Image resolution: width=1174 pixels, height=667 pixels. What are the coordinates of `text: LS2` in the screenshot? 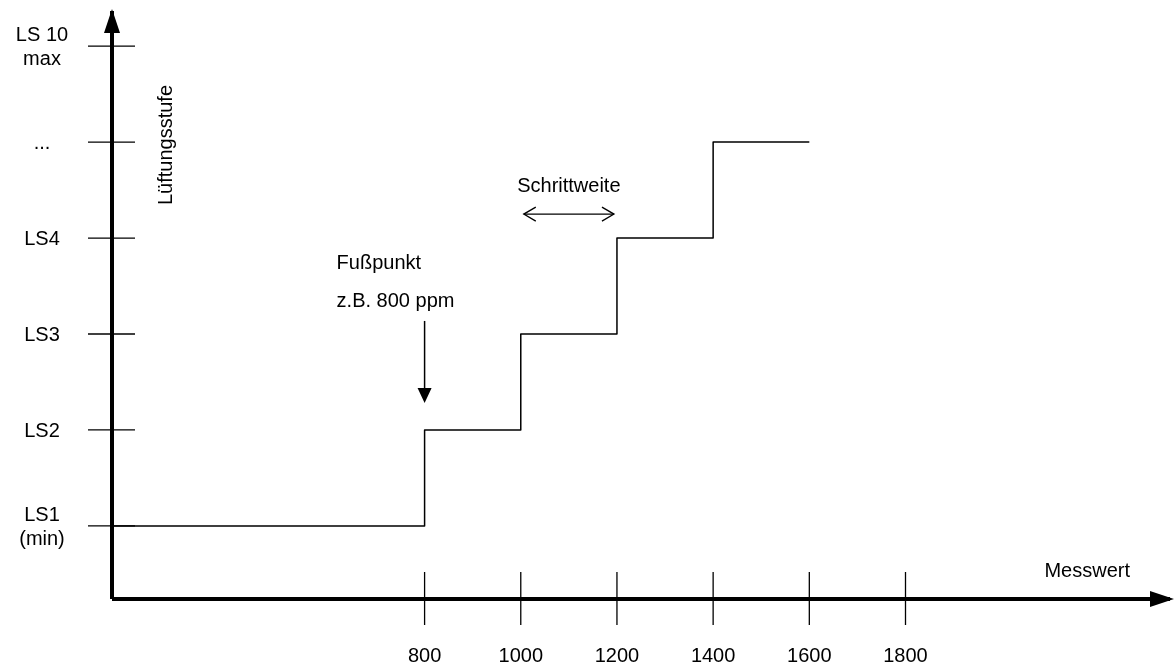 It's located at (42, 429).